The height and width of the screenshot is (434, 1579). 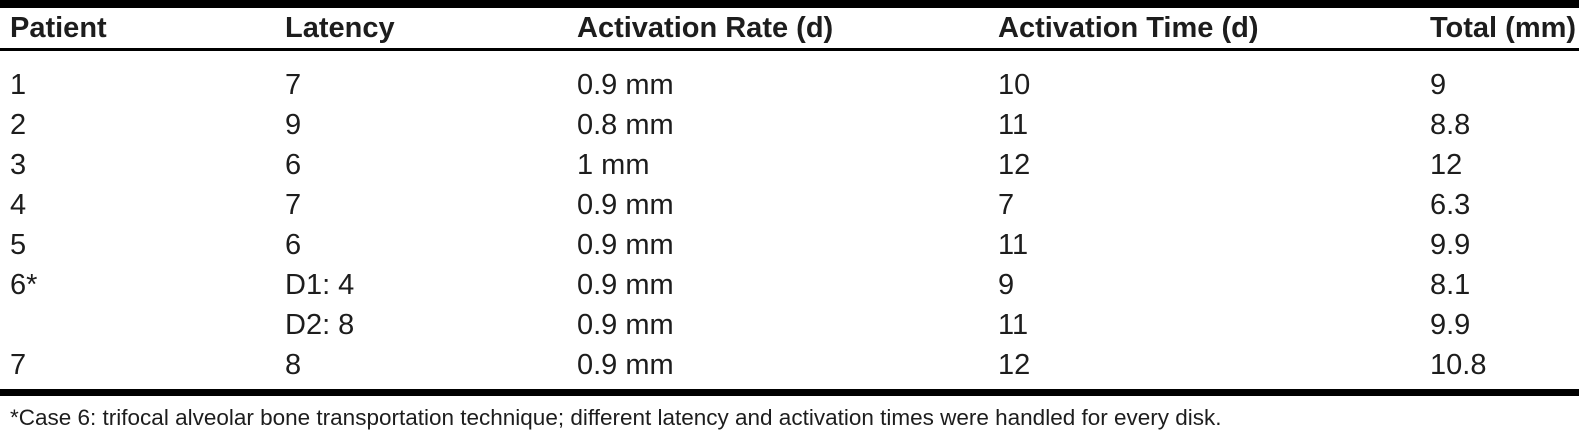 What do you see at coordinates (1450, 204) in the screenshot?
I see `cell-total: 6.3` at bounding box center [1450, 204].